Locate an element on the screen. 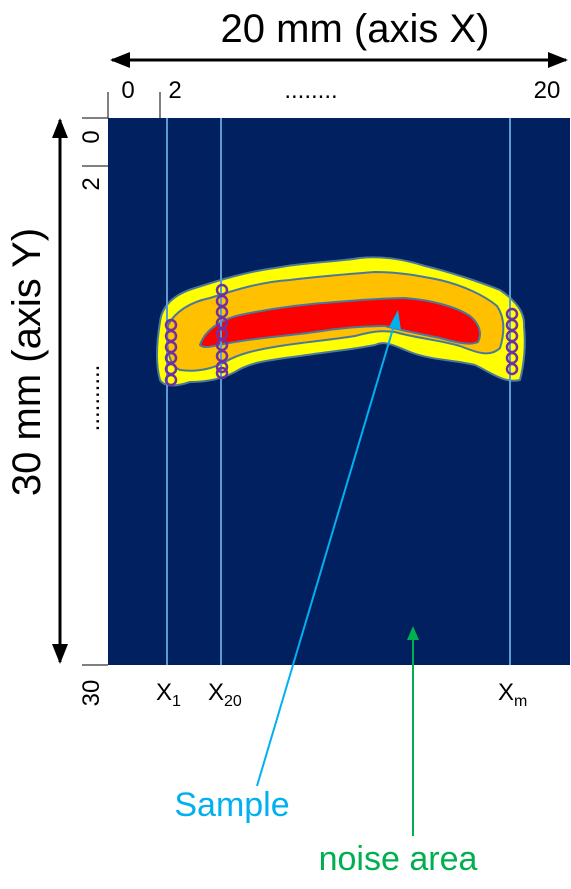 This screenshot has height=889, width=571. axis-y-dimension: 30 mm (axis Y) is located at coordinates (36, 391).